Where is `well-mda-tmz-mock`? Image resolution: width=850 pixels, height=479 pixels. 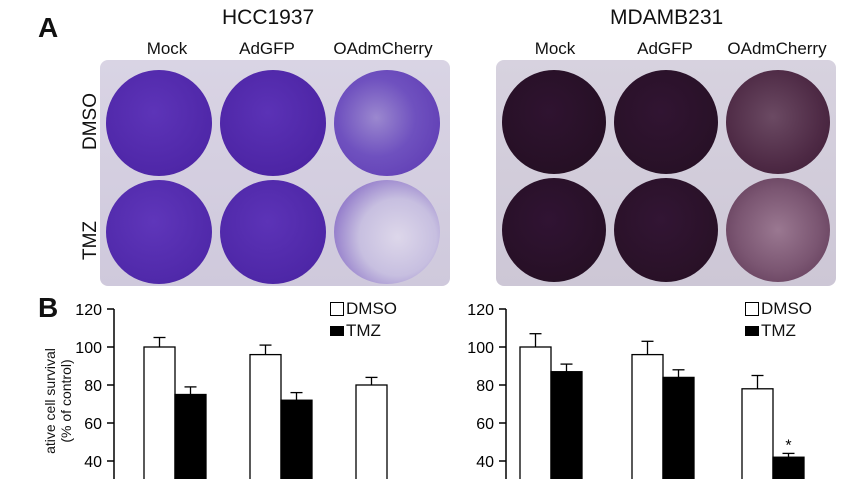 well-mda-tmz-mock is located at coordinates (554, 230).